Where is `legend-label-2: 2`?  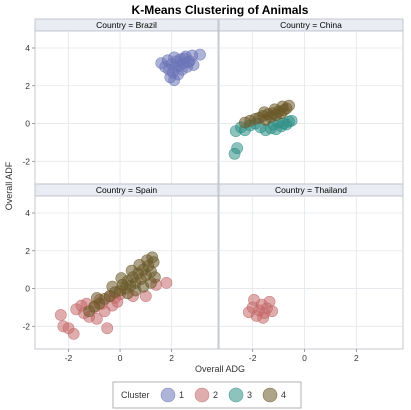
legend-label-2: 2 is located at coordinates (215, 395).